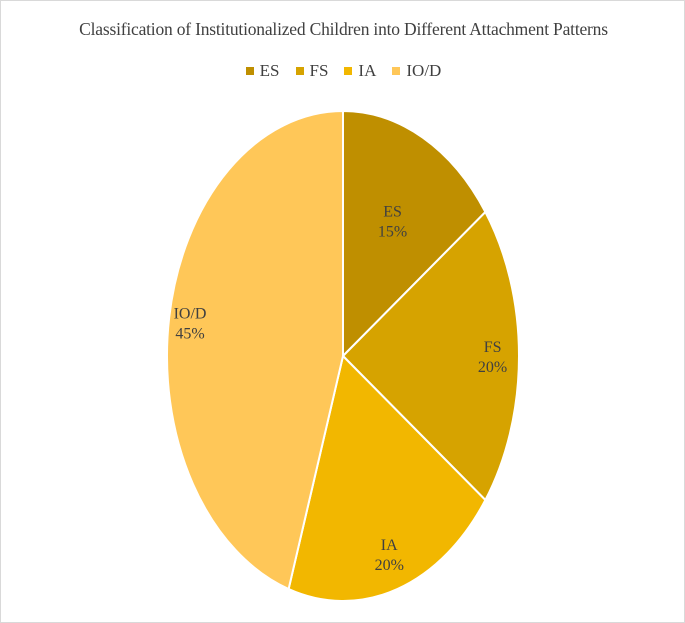 Image resolution: width=685 pixels, height=623 pixels. I want to click on legend-item-es: ES, so click(262, 71).